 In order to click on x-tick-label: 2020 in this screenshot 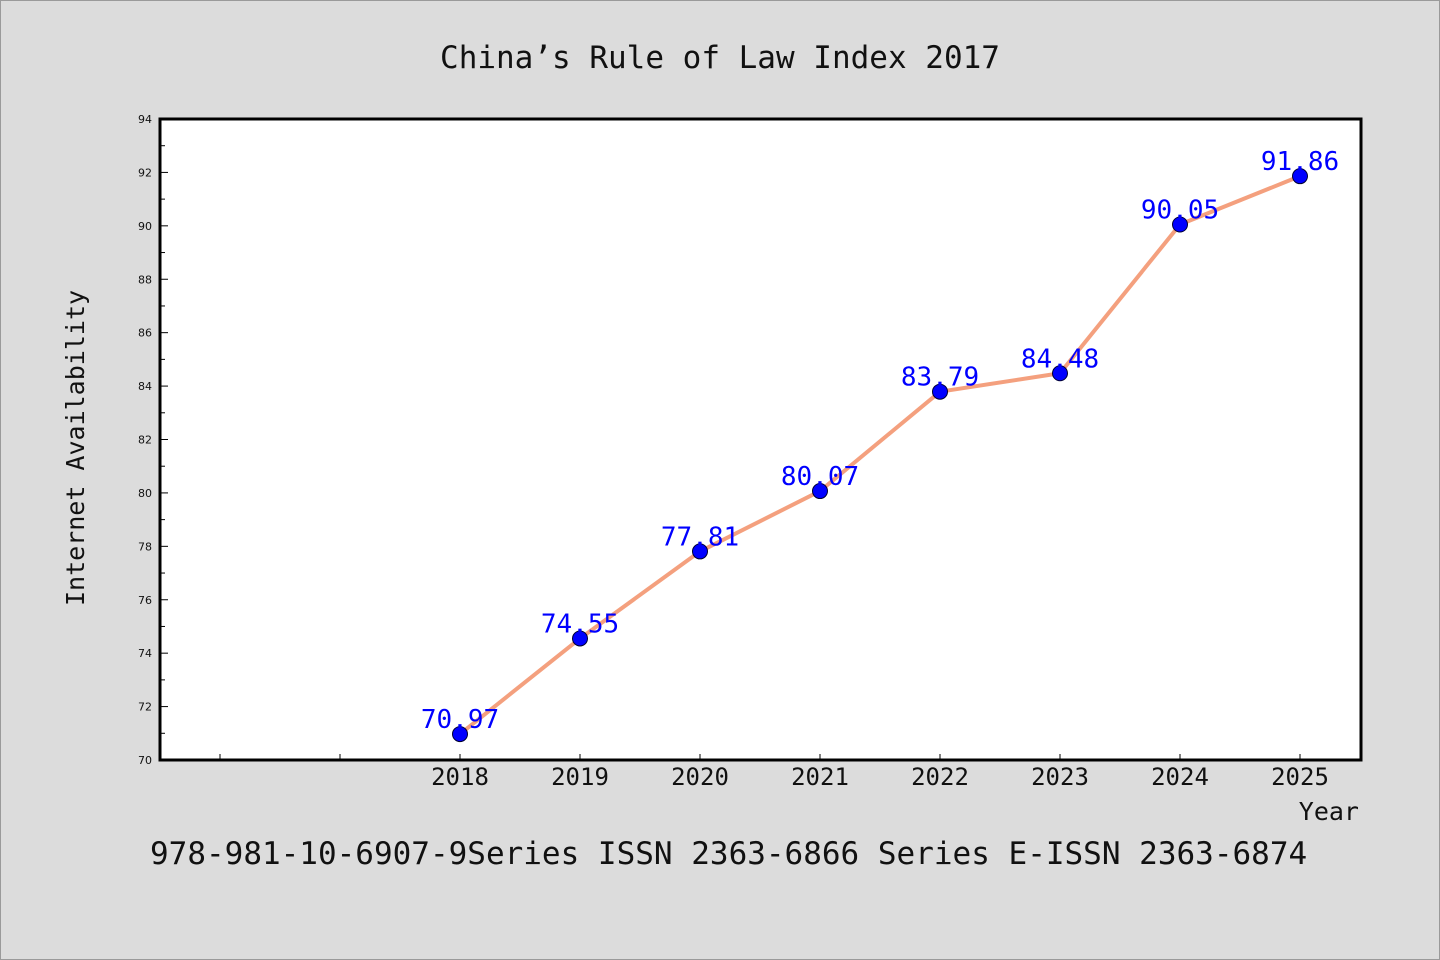, I will do `click(700, 777)`.